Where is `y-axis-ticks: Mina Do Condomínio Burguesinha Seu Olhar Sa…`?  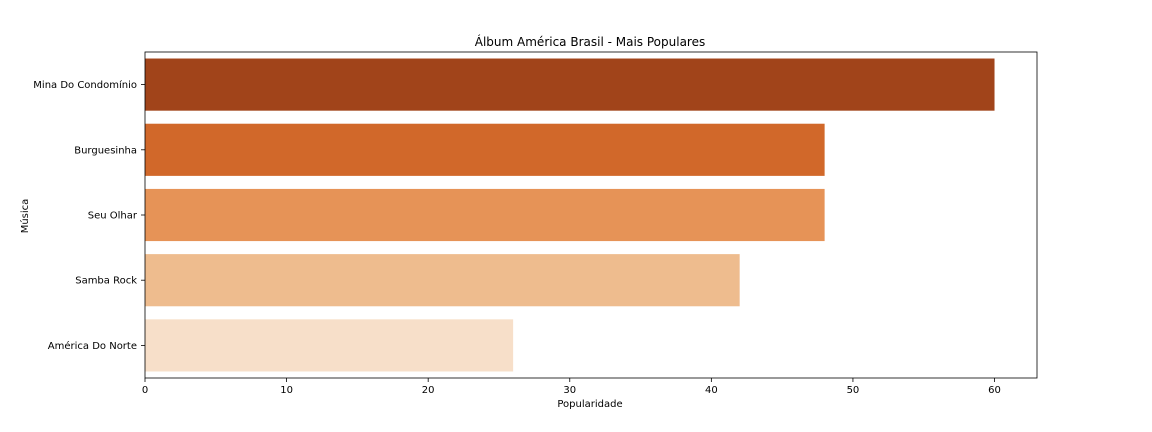
y-axis-ticks: Mina Do Condomínio Burguesinha Seu Olhar Sa… is located at coordinates (89, 215).